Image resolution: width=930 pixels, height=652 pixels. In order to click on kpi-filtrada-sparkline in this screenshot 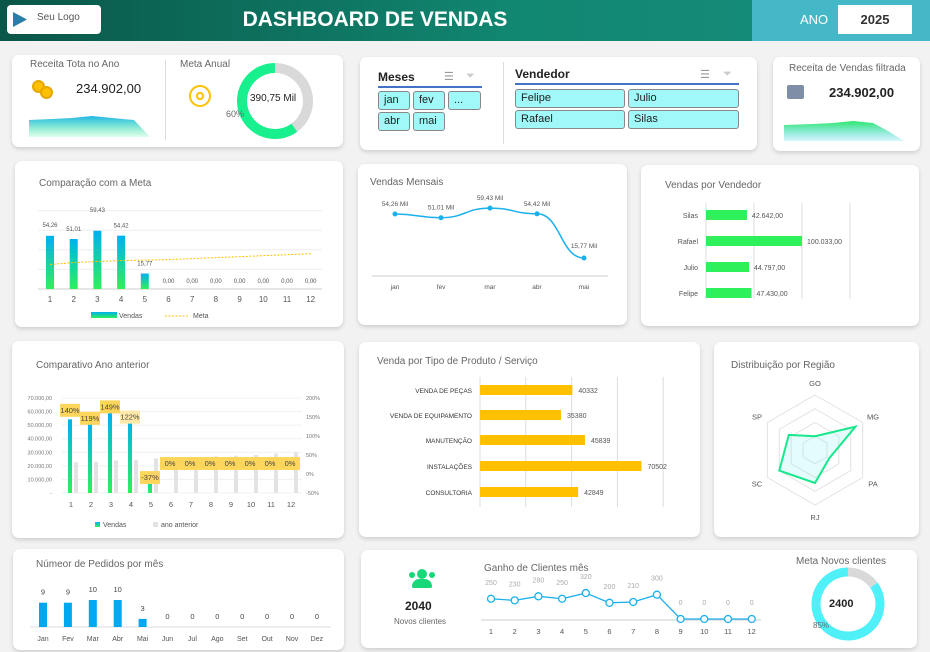, I will do `click(844, 131)`.